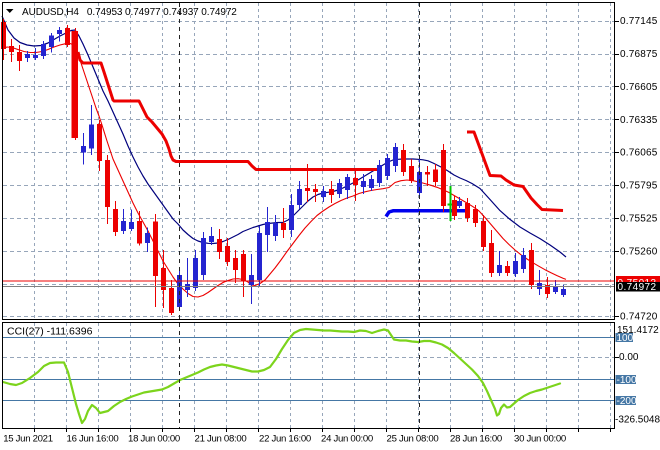  I want to click on svg-text: 0.76065, so click(639, 153).